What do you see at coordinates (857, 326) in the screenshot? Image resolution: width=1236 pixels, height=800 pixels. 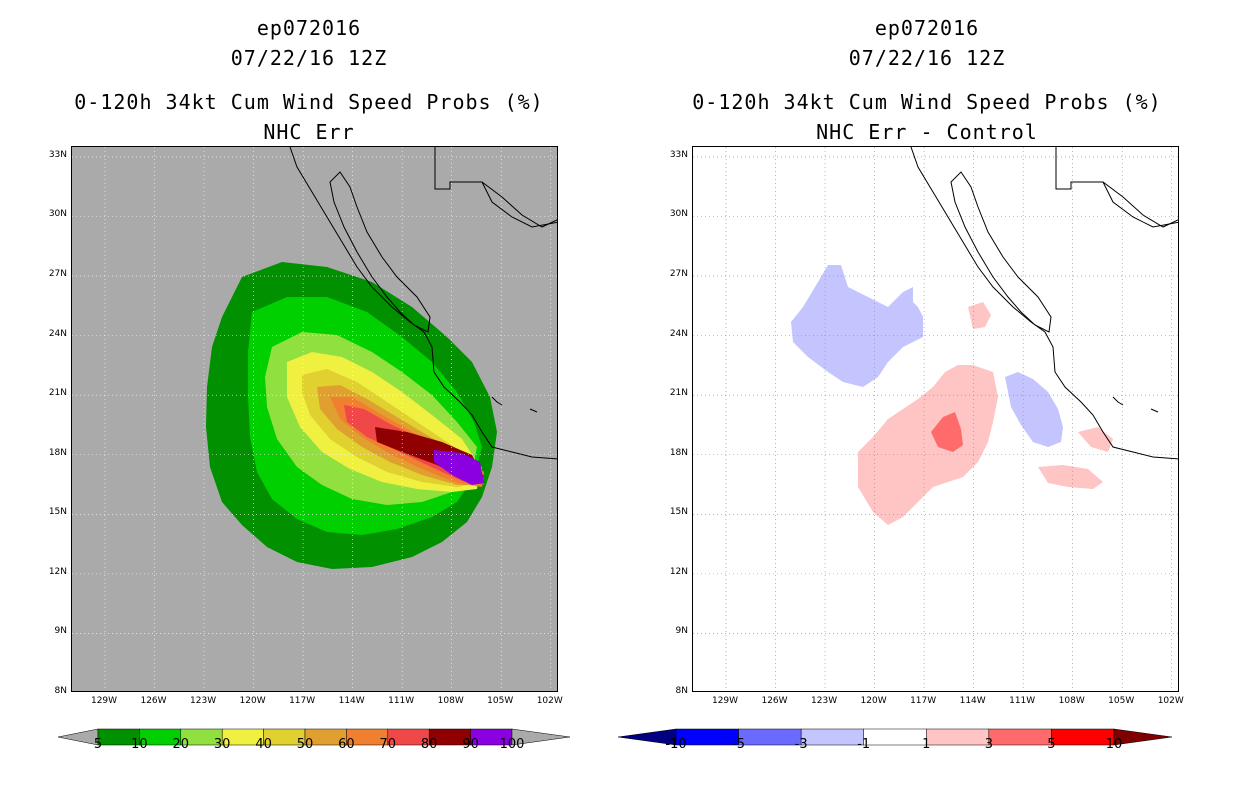 I see `negative-region-west` at bounding box center [857, 326].